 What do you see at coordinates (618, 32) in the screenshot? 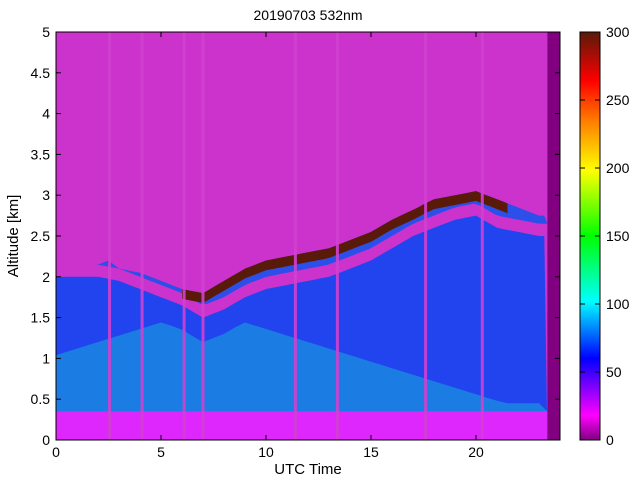
I see `colorbar-tick-label: 300` at bounding box center [618, 32].